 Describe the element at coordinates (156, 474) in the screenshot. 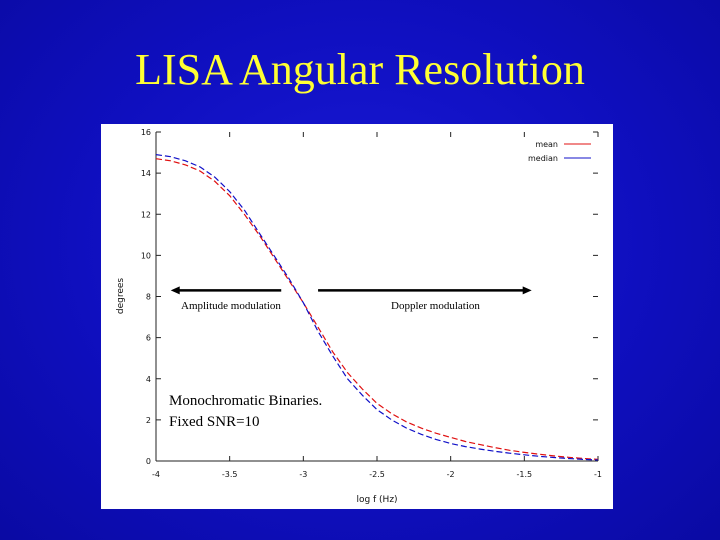

I see `x-tick-label: -4` at that location.